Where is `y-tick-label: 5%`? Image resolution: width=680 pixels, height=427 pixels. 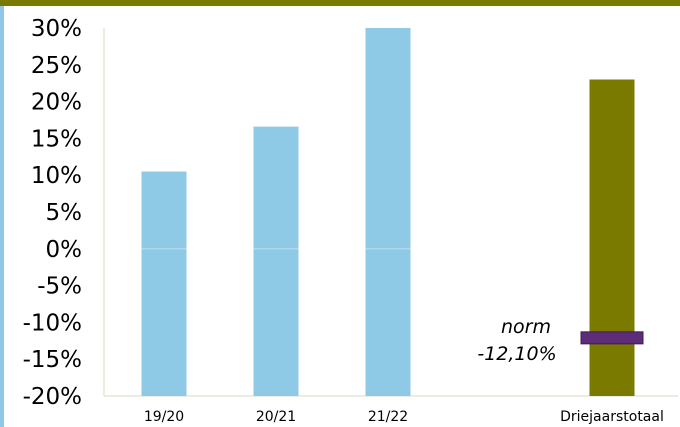
y-tick-label: 5% is located at coordinates (64, 213).